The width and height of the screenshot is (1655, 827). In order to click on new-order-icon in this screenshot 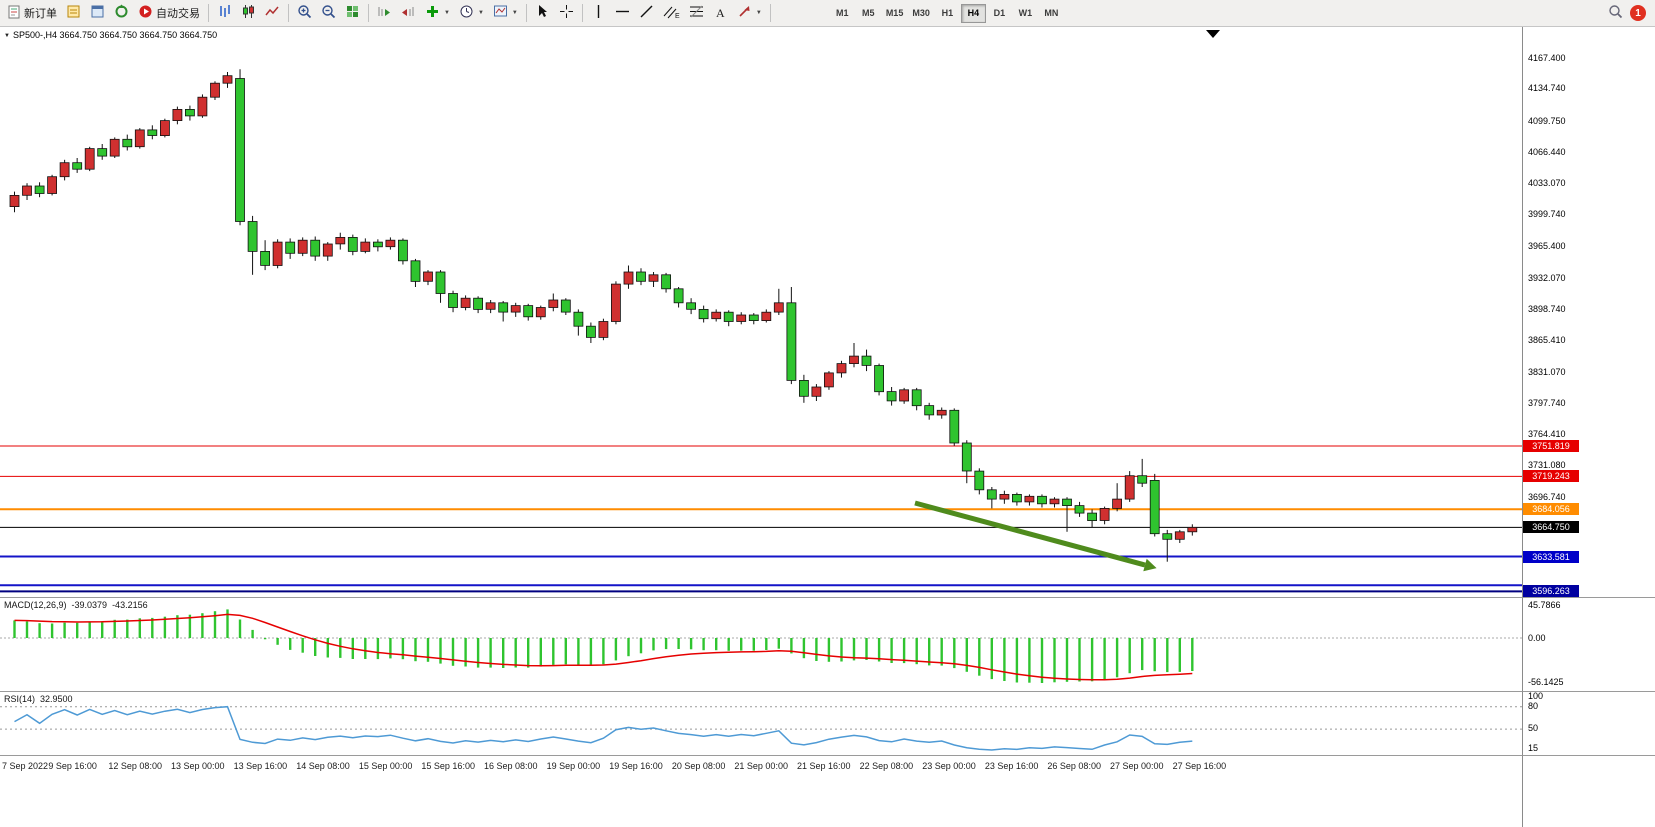, I will do `click(14, 13)`.